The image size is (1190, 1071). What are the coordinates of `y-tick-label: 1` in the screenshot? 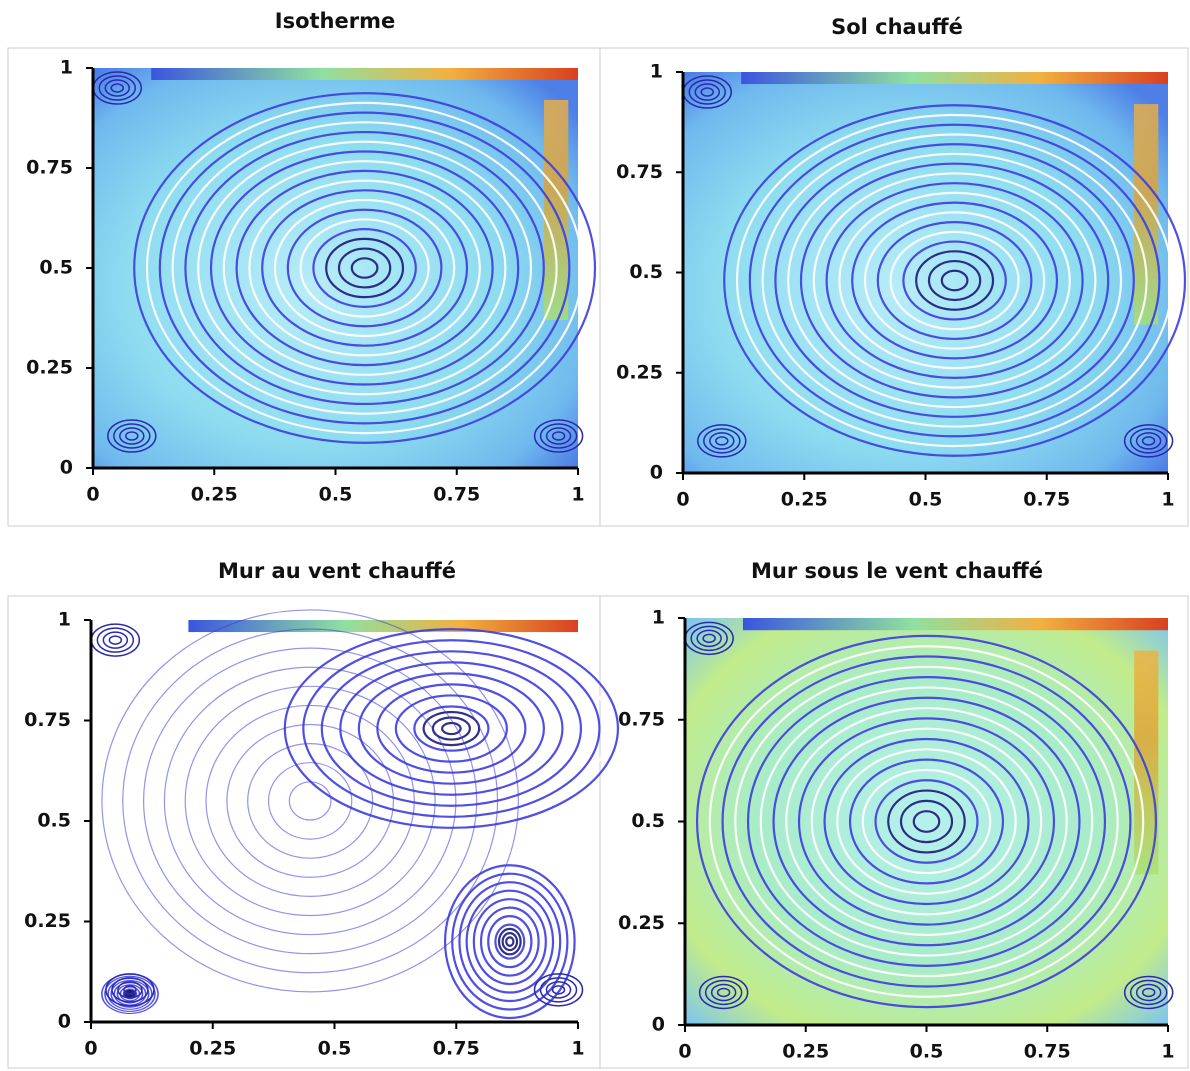 It's located at (656, 72).